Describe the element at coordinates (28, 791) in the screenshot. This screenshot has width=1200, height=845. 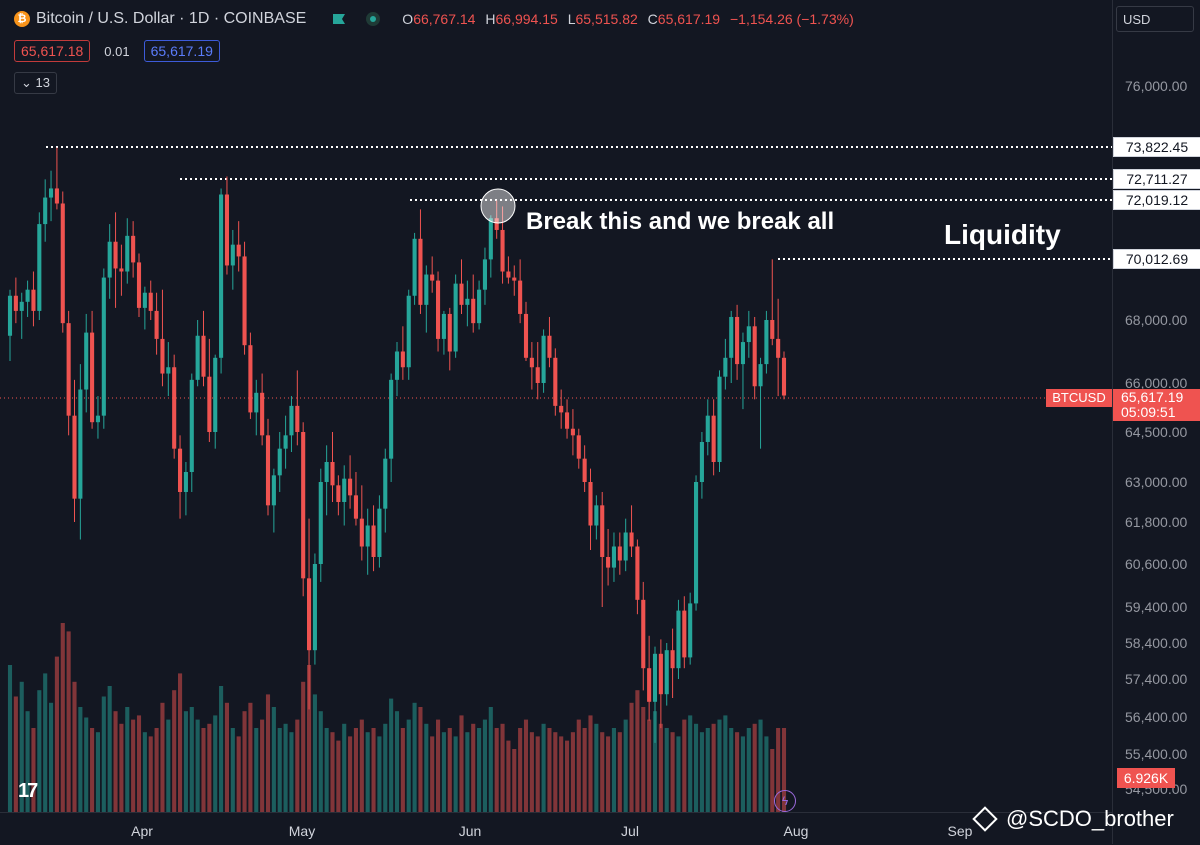
I see `tradingview-logo: 17` at that location.